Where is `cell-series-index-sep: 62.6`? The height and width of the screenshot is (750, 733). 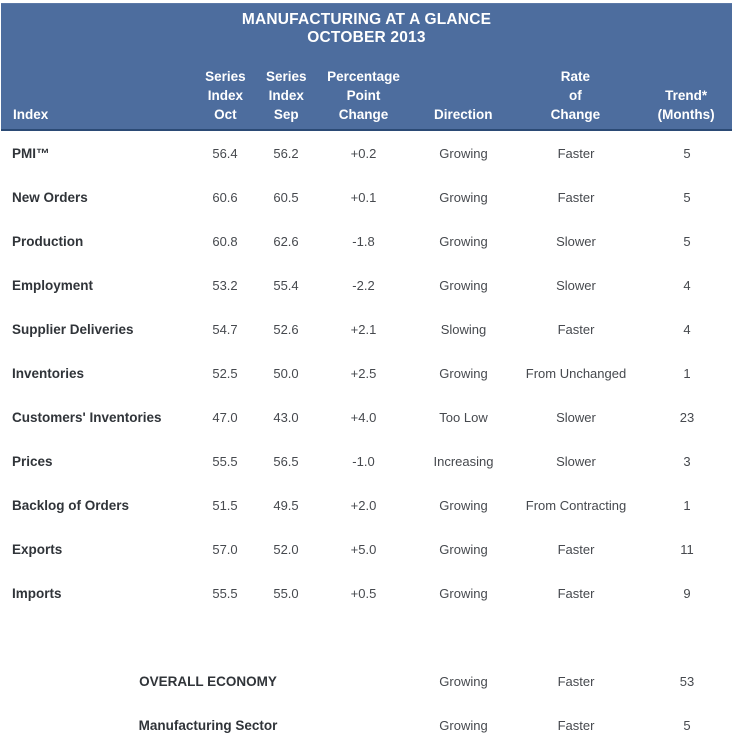
cell-series-index-sep: 62.6 is located at coordinates (286, 241).